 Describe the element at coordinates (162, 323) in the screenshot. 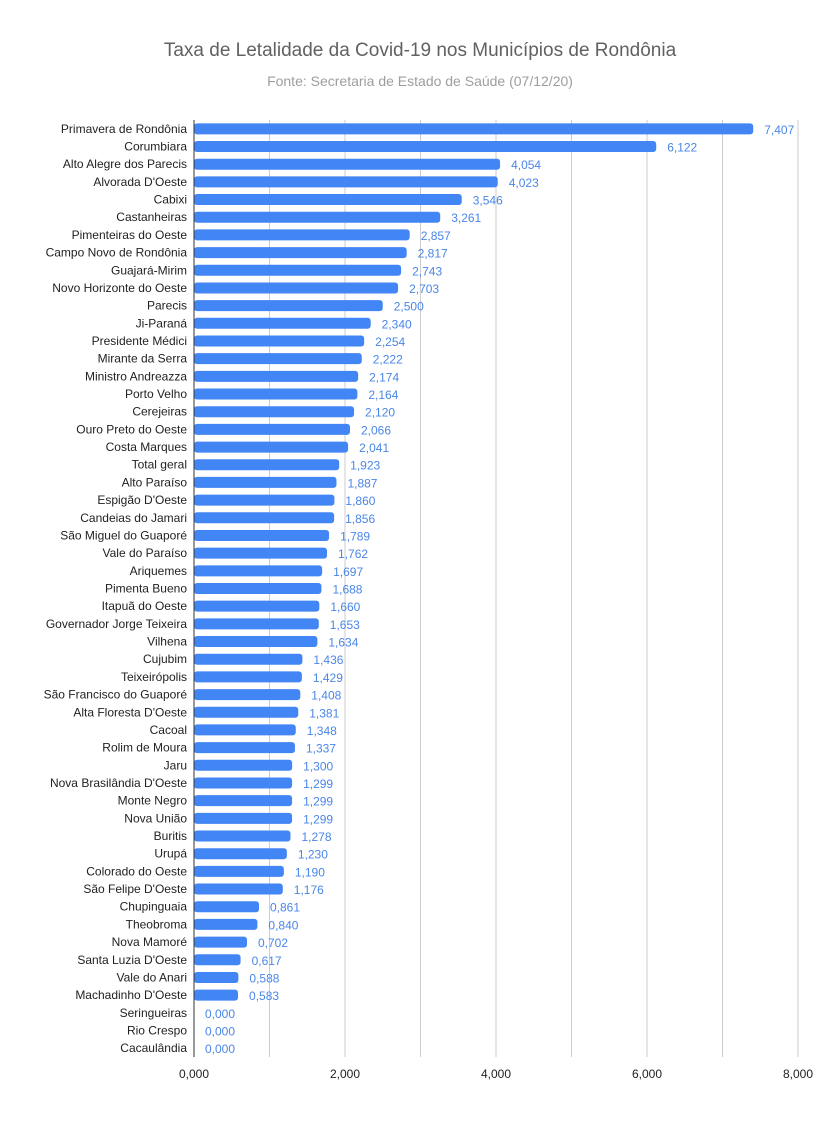

I see `category-label: Ji-Paraná` at that location.